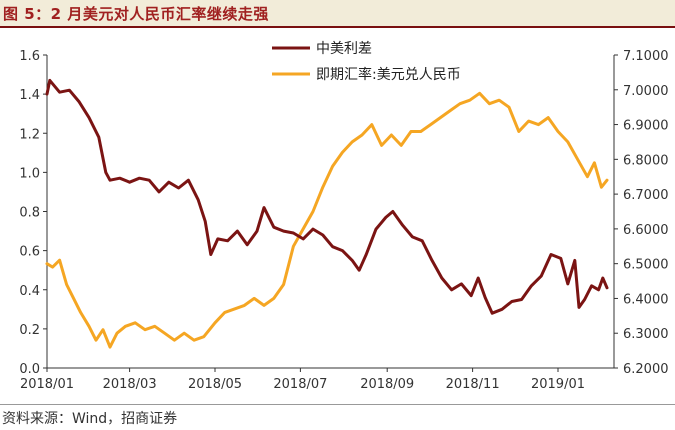  Describe the element at coordinates (646, 91) in the screenshot. I see `right-tick-label: 7.0000` at that location.